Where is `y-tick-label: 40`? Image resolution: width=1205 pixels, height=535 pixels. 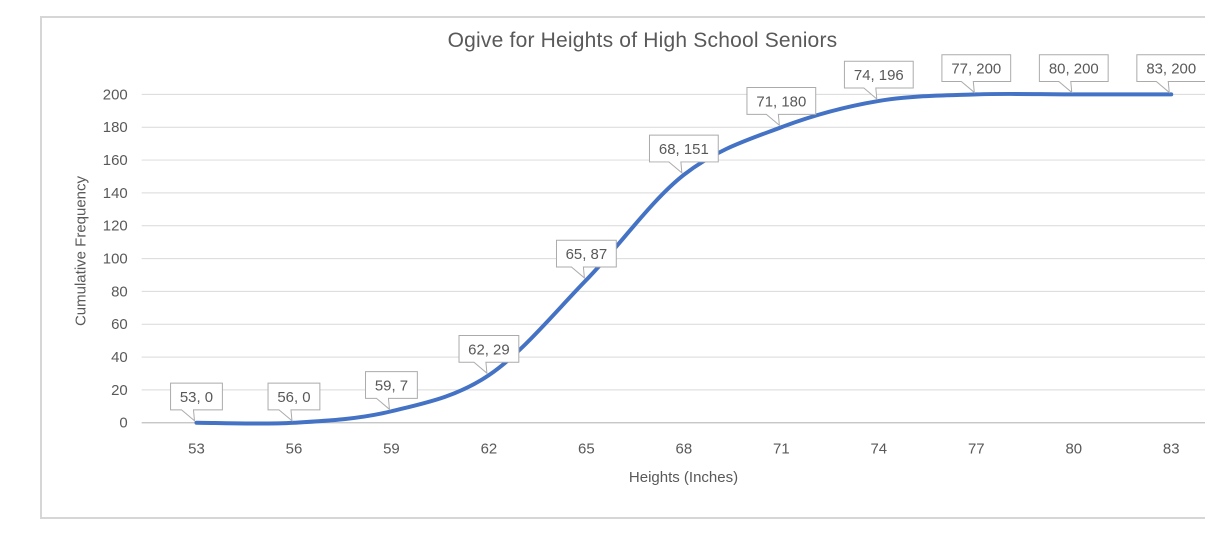 y-tick-label: 40 is located at coordinates (119, 358).